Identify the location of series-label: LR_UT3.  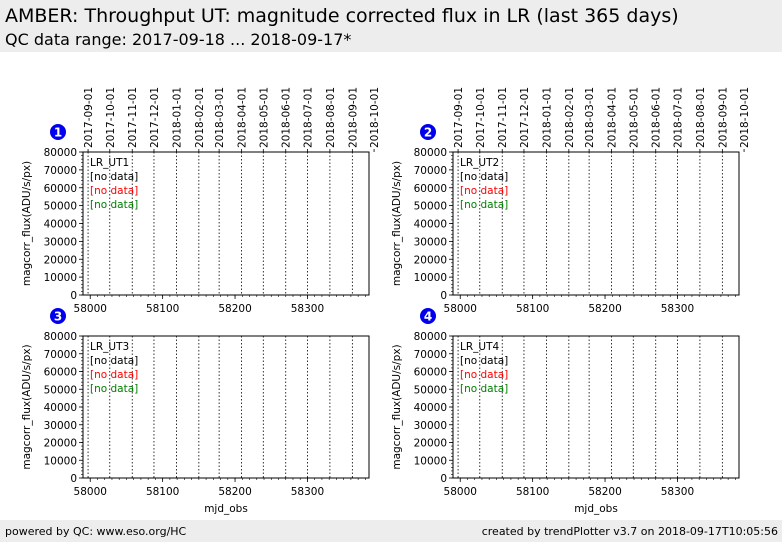
(109, 347).